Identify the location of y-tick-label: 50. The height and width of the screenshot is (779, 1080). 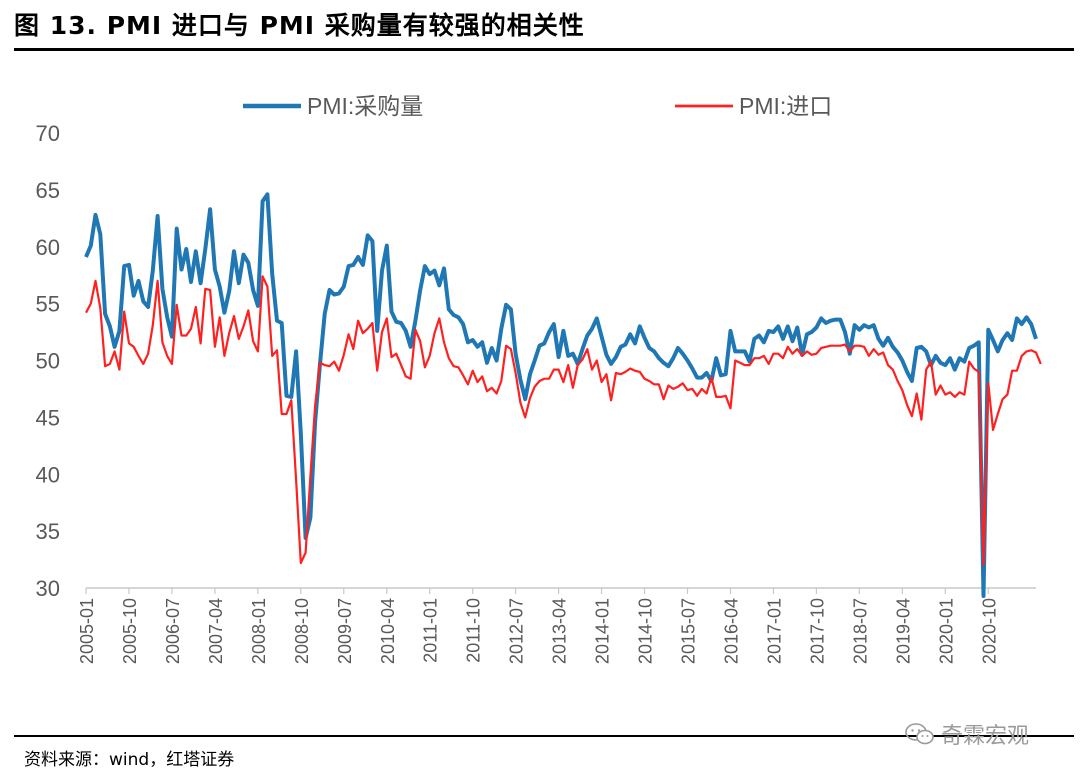
(48, 361).